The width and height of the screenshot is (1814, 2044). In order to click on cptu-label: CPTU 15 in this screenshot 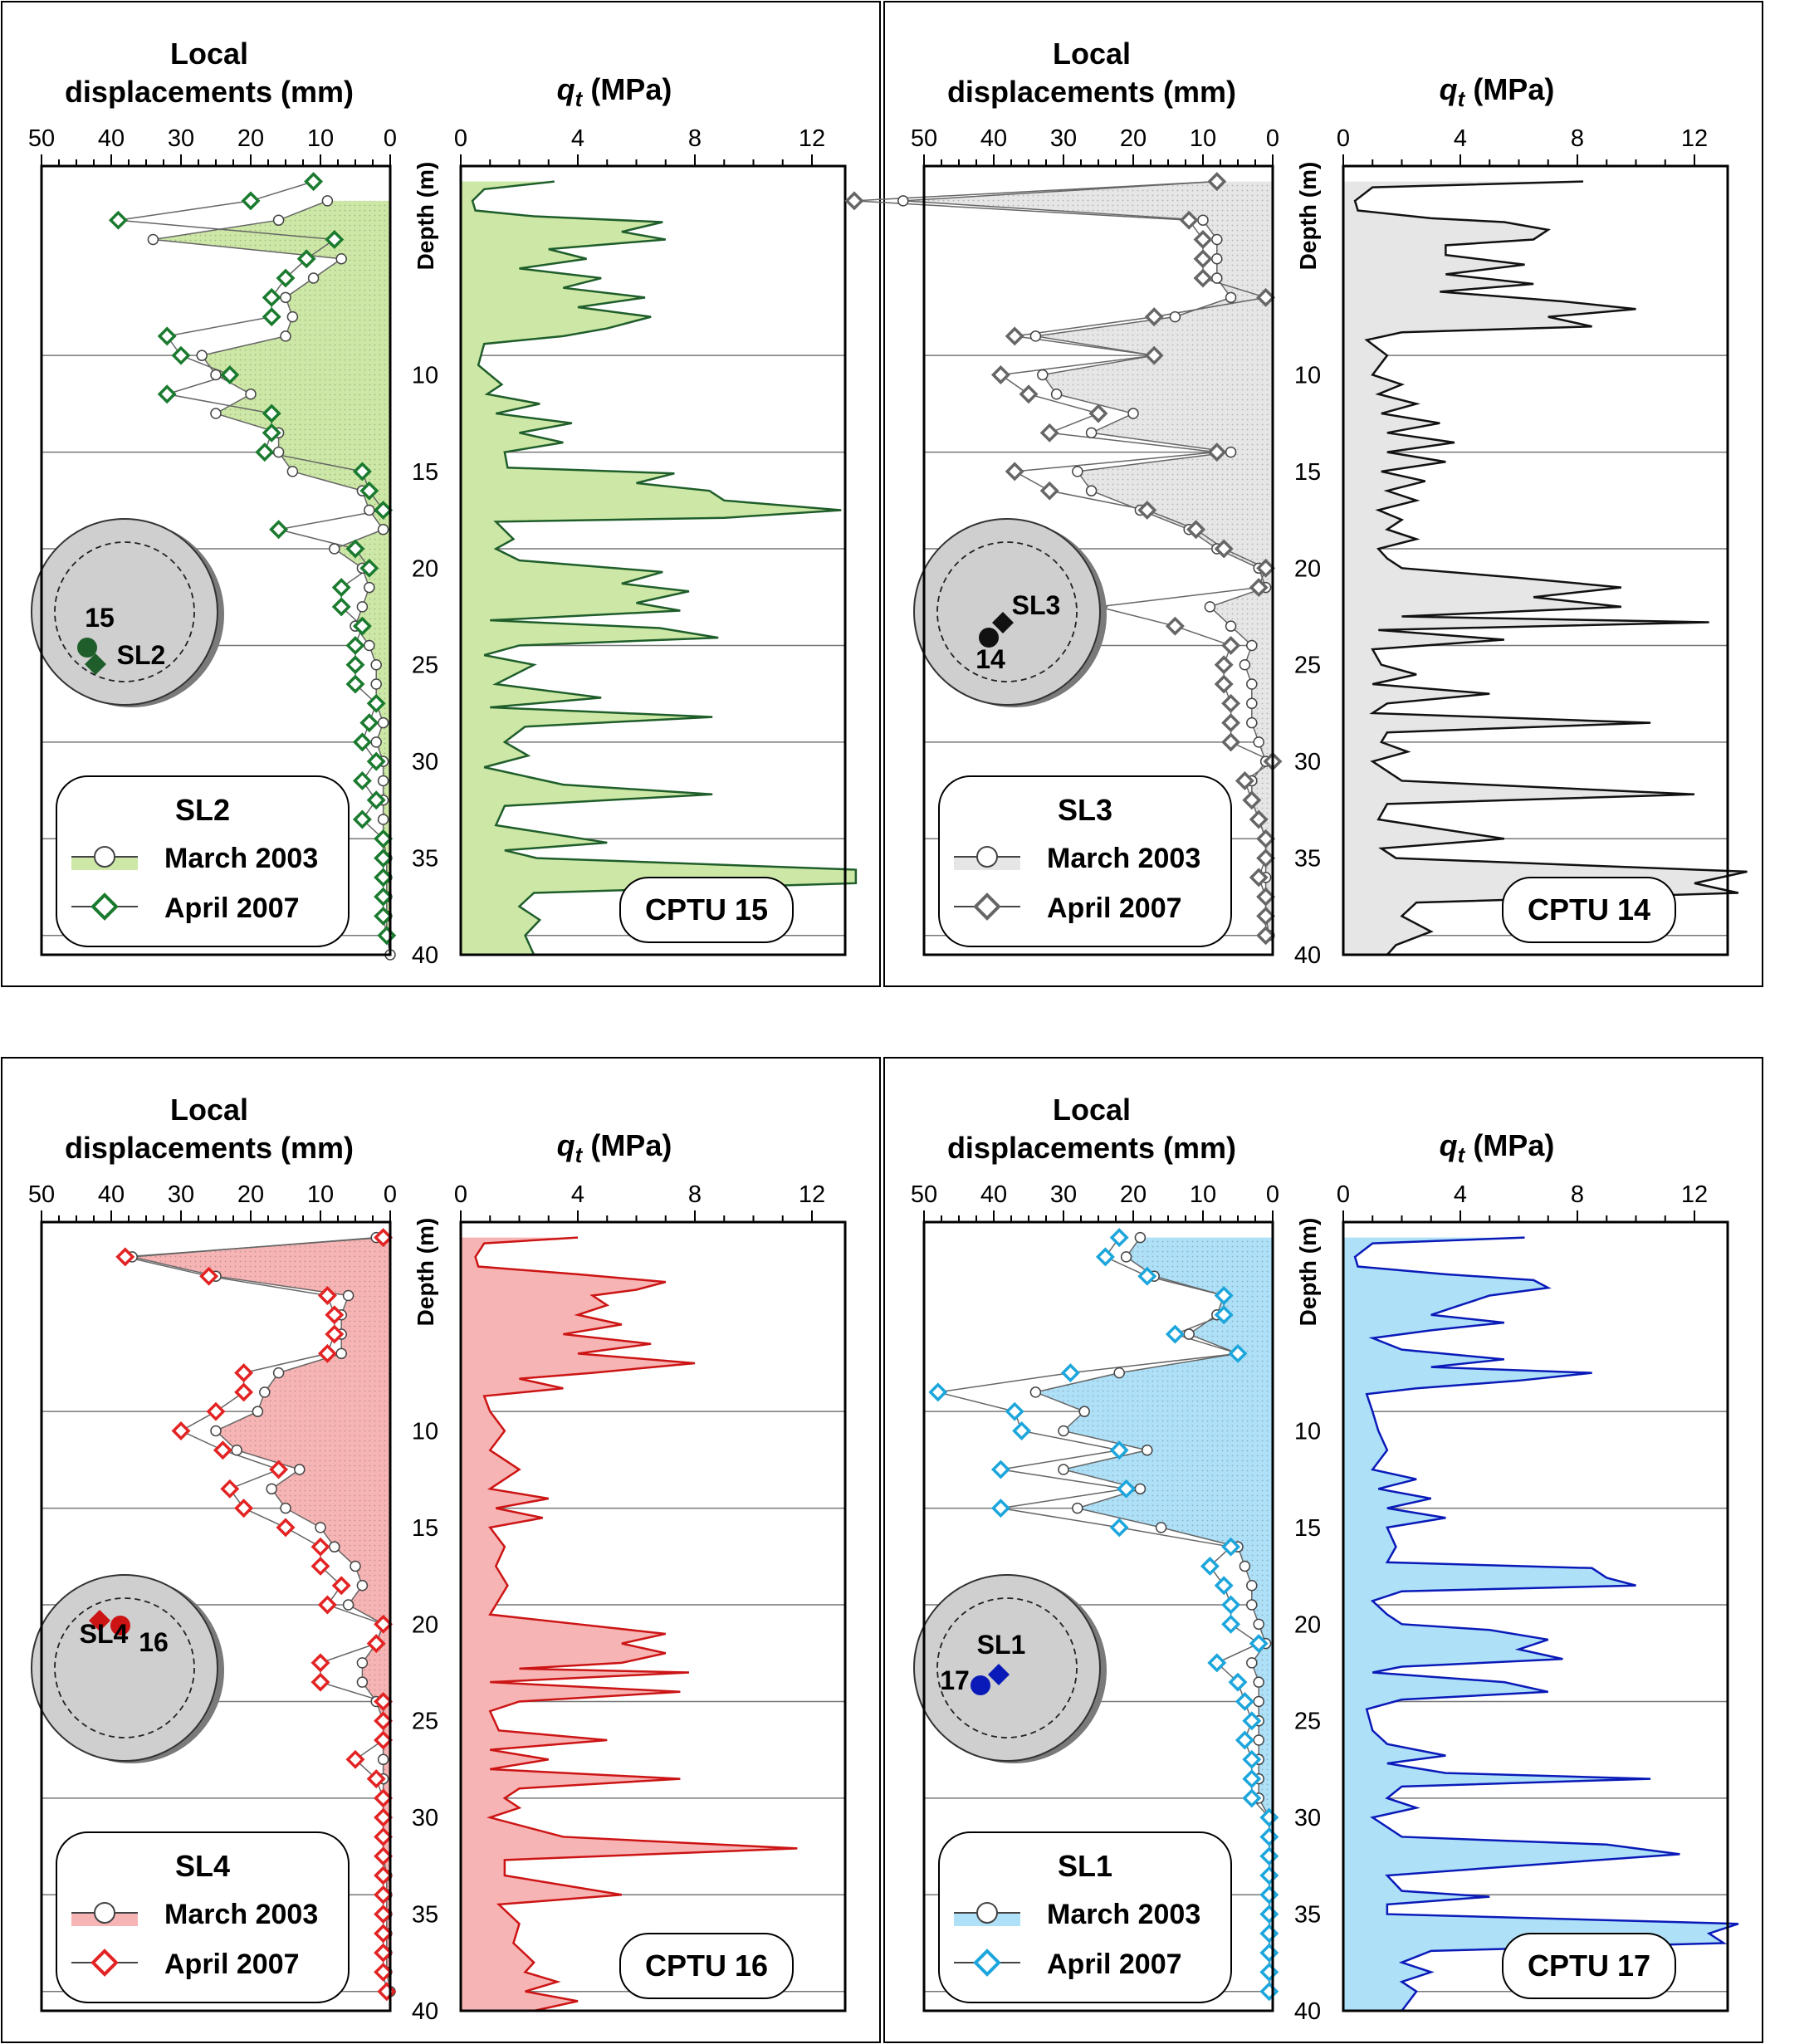, I will do `click(706, 909)`.